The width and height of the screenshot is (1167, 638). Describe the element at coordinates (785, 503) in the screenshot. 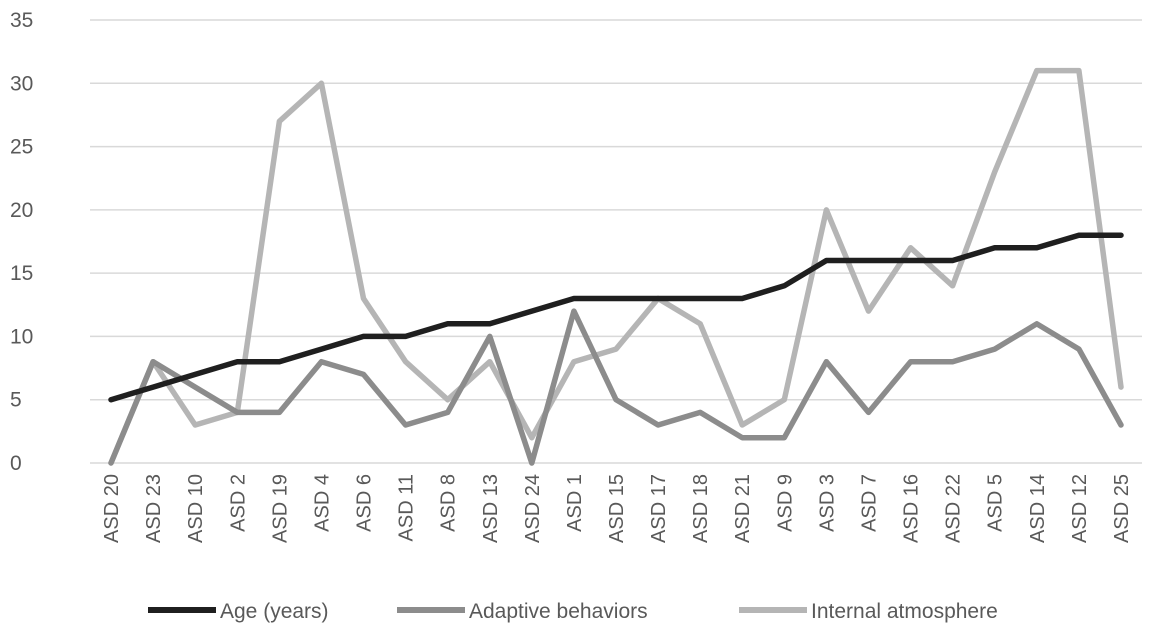

I see `x-tick-label: ASD 9` at that location.